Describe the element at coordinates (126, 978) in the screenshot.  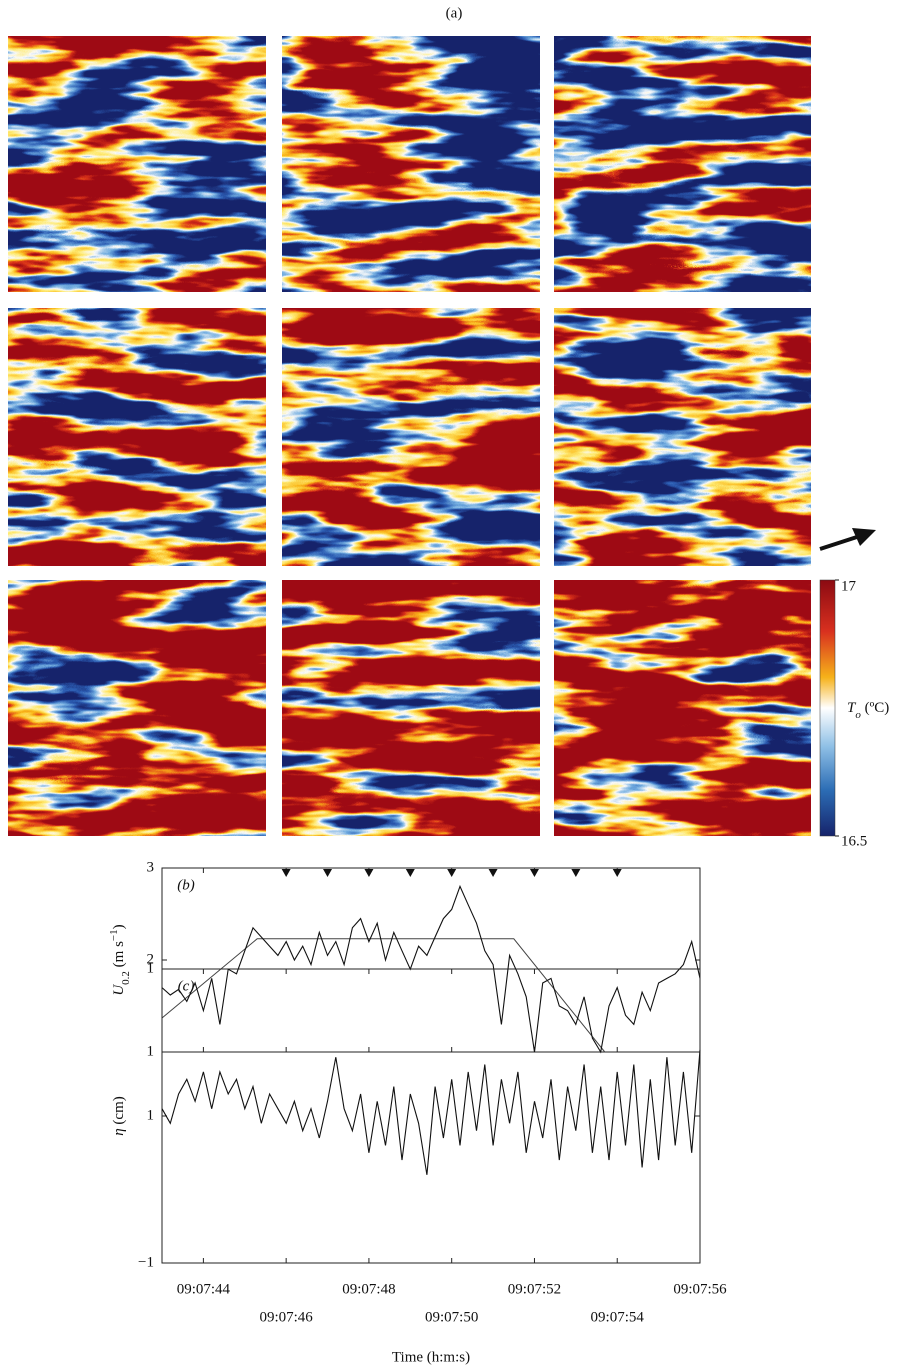
I see `label-part: 0.2` at that location.